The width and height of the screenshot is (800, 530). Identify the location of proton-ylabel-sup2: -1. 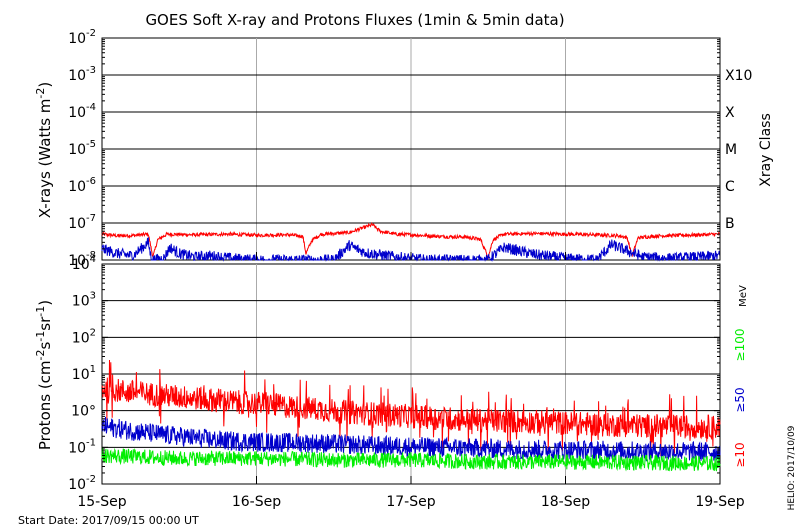
(40, 336).